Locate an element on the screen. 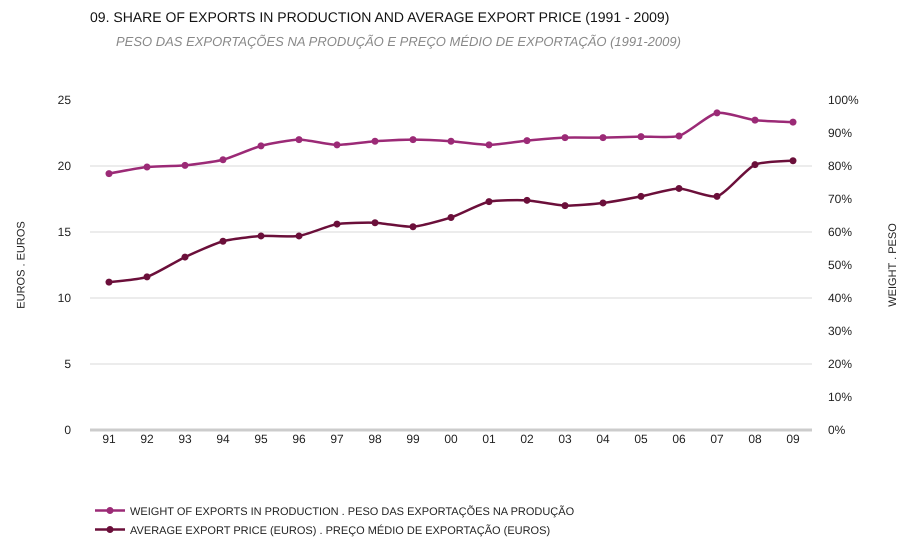  x-tick-label: 07 is located at coordinates (717, 439).